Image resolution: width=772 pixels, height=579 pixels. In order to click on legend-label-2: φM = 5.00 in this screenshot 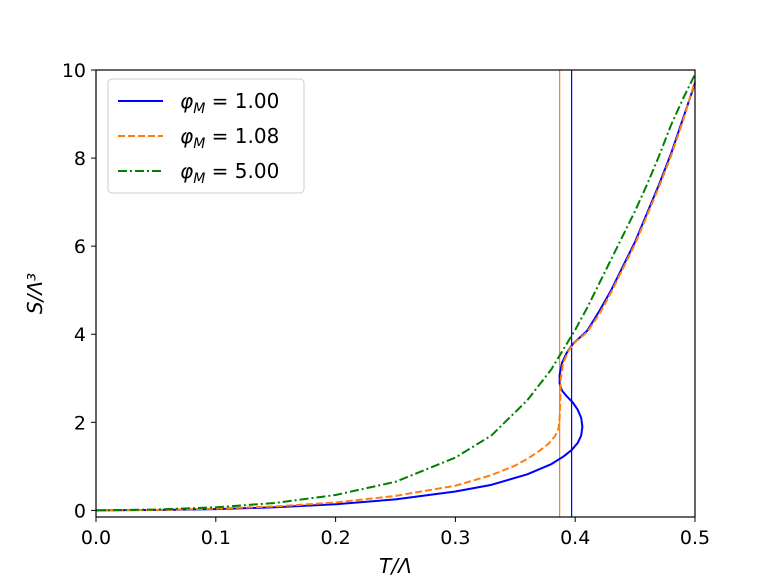, I will do `click(229, 173)`.